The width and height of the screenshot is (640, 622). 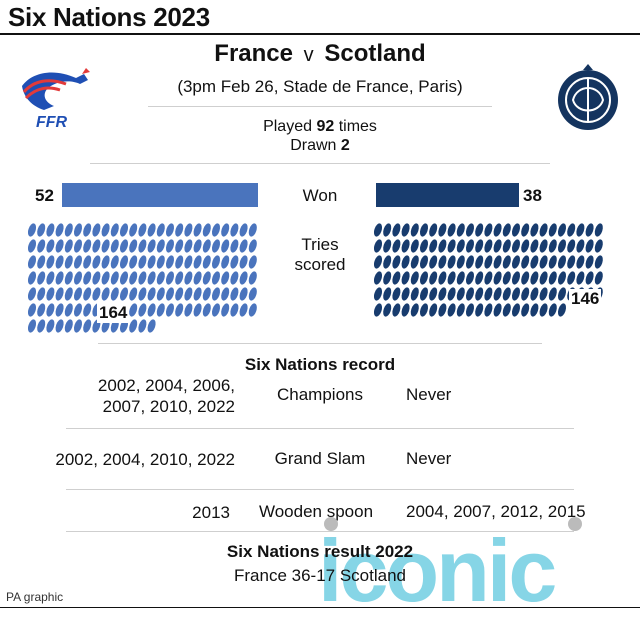 What do you see at coordinates (320, 54) in the screenshot?
I see `matchup-heading: France v Scotland` at bounding box center [320, 54].